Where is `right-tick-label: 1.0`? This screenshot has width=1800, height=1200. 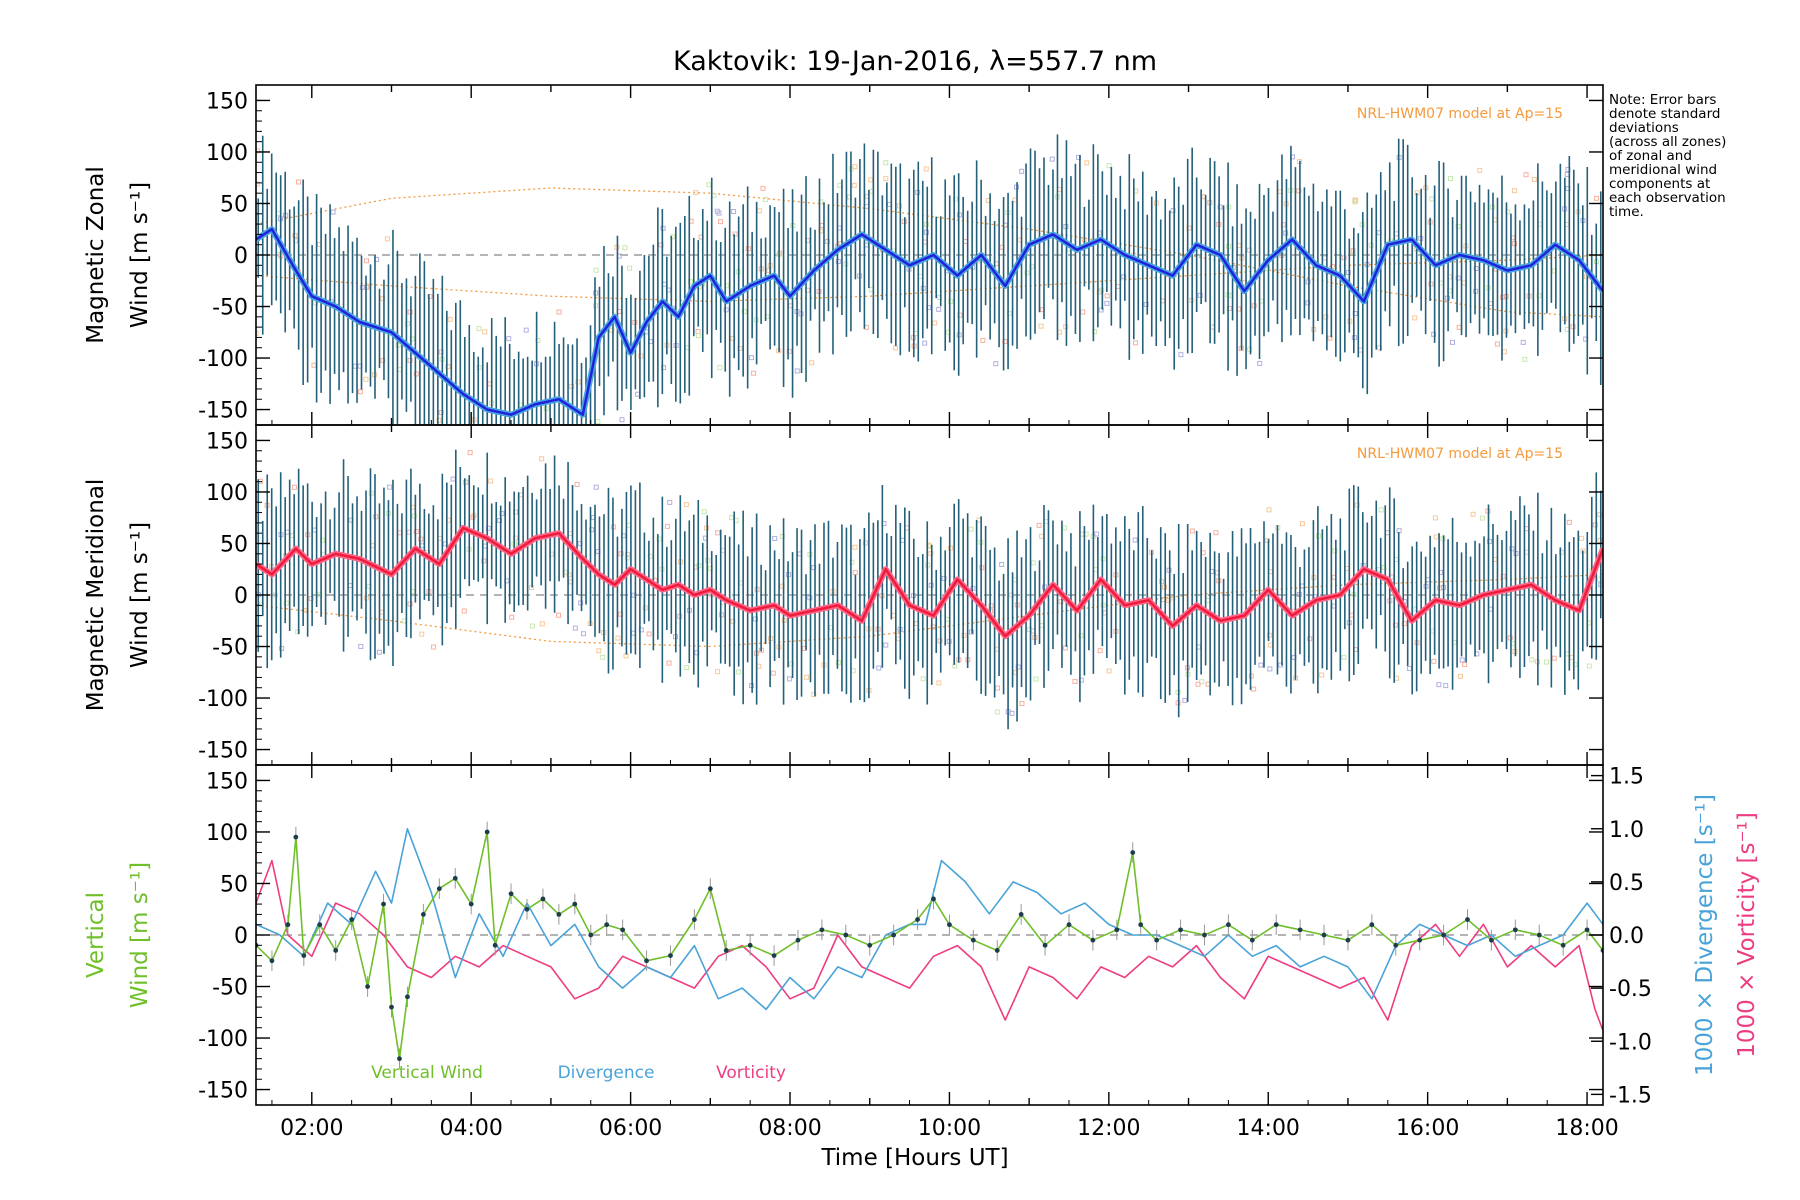 right-tick-label: 1.0 is located at coordinates (1626, 830).